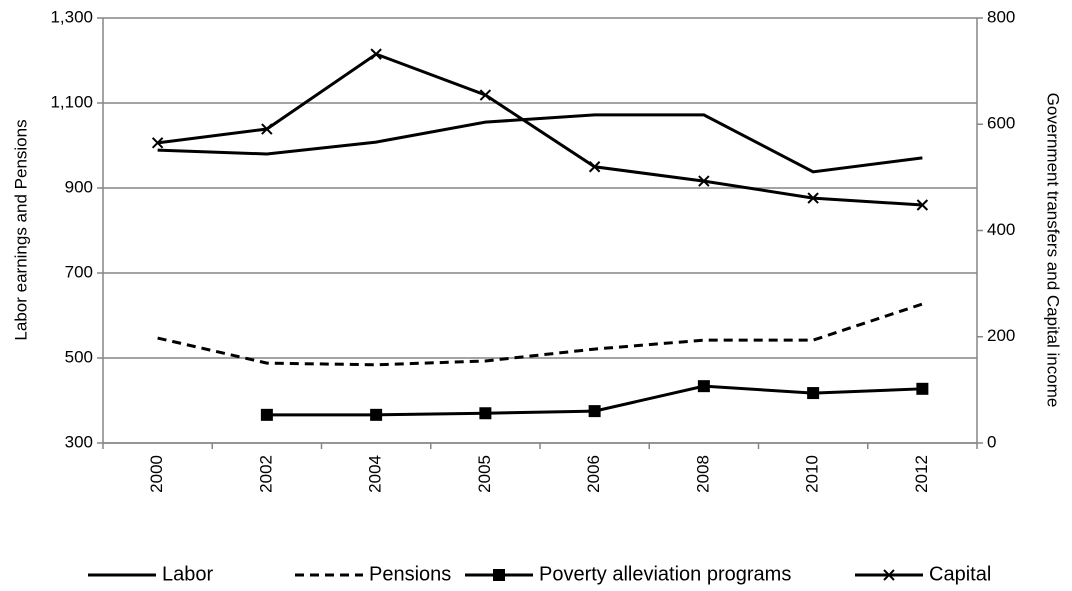 The image size is (1072, 591). I want to click on y-tick-label: 300, so click(79, 441).